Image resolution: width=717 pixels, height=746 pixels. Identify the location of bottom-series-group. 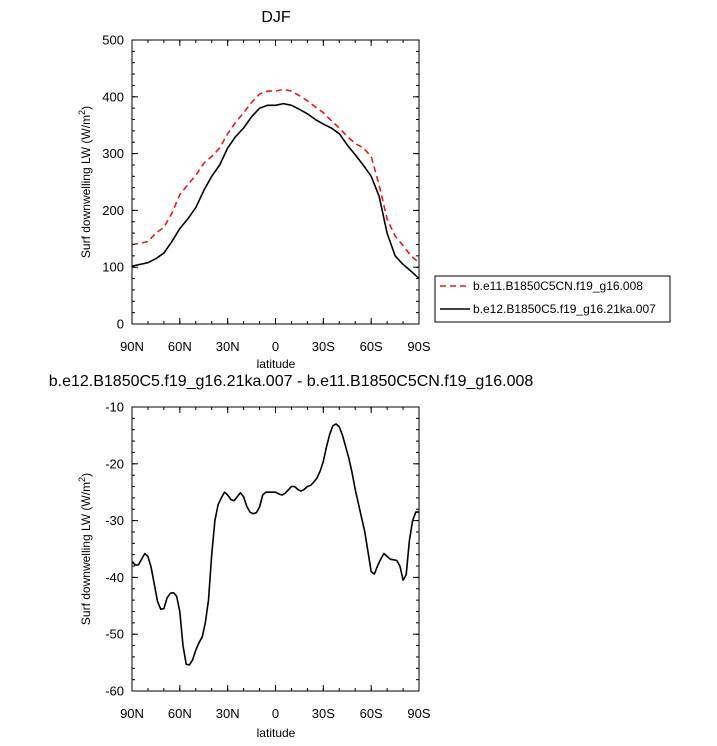
(275, 544).